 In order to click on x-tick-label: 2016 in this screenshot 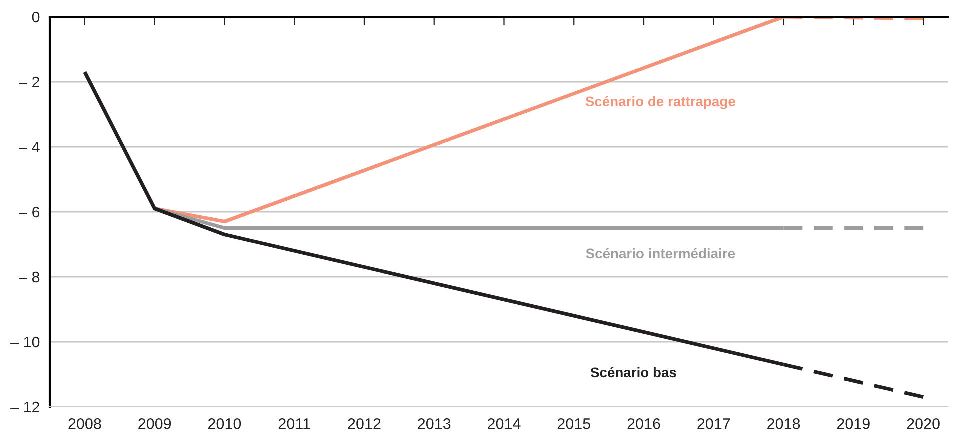, I will do `click(644, 424)`.